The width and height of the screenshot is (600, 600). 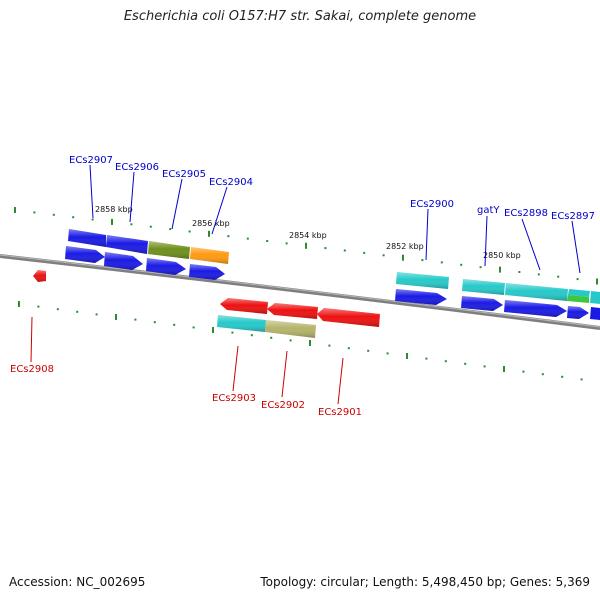 I want to click on gene-label: ECs2907, so click(x=91, y=160).